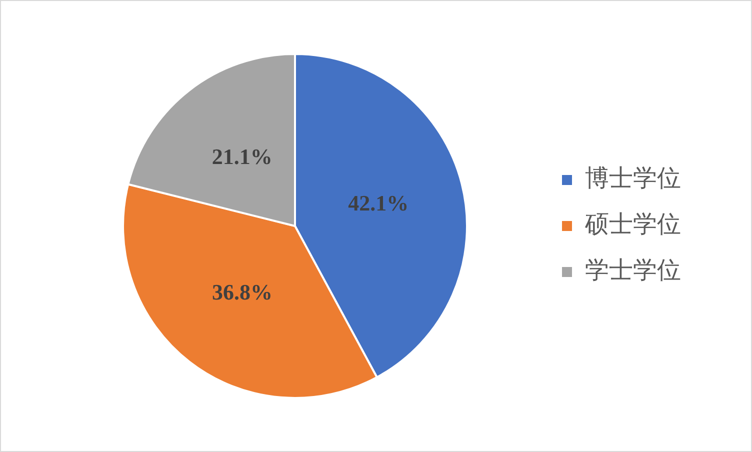 The image size is (752, 452). What do you see at coordinates (242, 292) in the screenshot?
I see `data-label: 36.8%` at bounding box center [242, 292].